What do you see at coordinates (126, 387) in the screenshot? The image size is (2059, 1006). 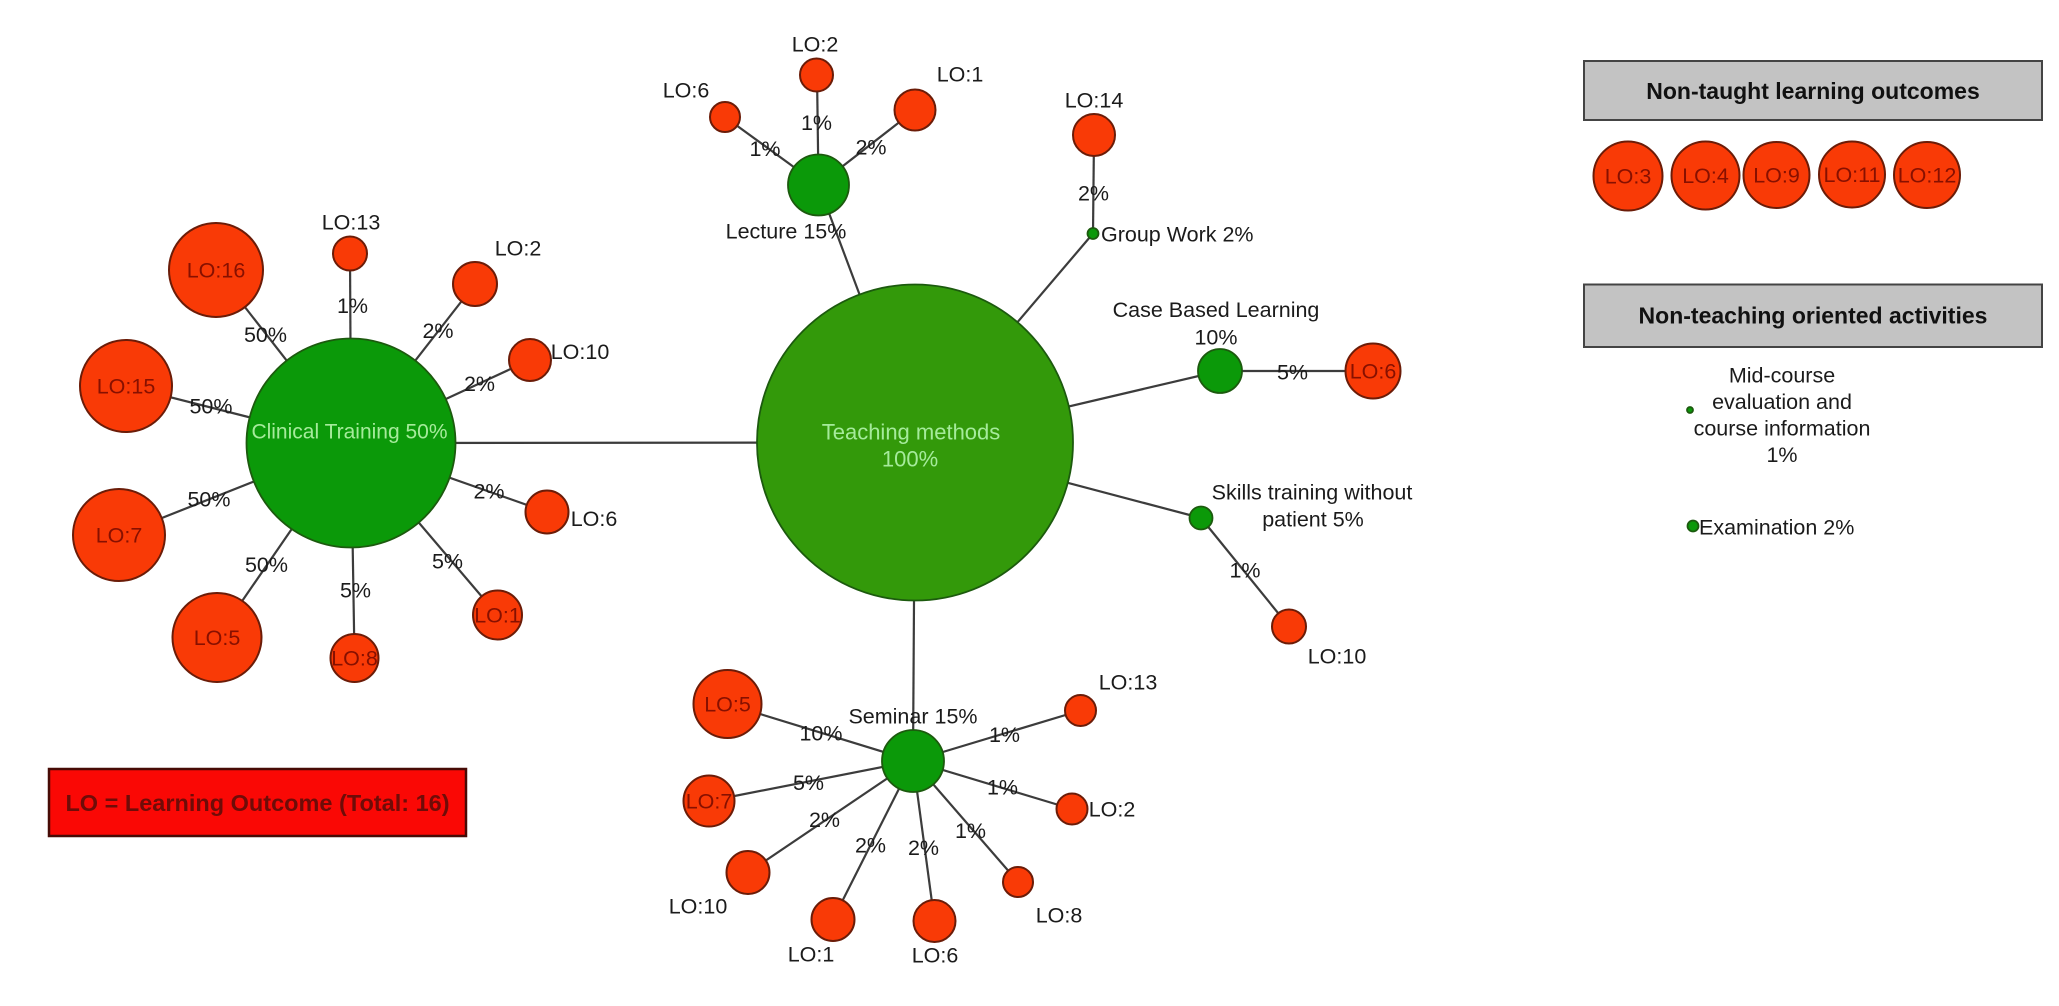 I see `svg-text: LO:15` at bounding box center [126, 387].